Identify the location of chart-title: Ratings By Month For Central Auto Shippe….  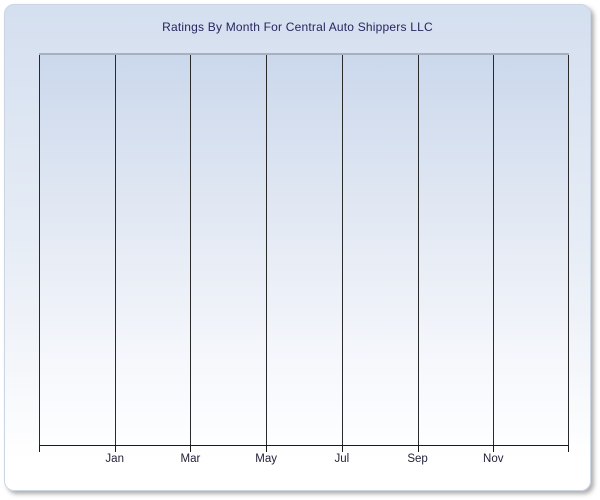
(297, 27).